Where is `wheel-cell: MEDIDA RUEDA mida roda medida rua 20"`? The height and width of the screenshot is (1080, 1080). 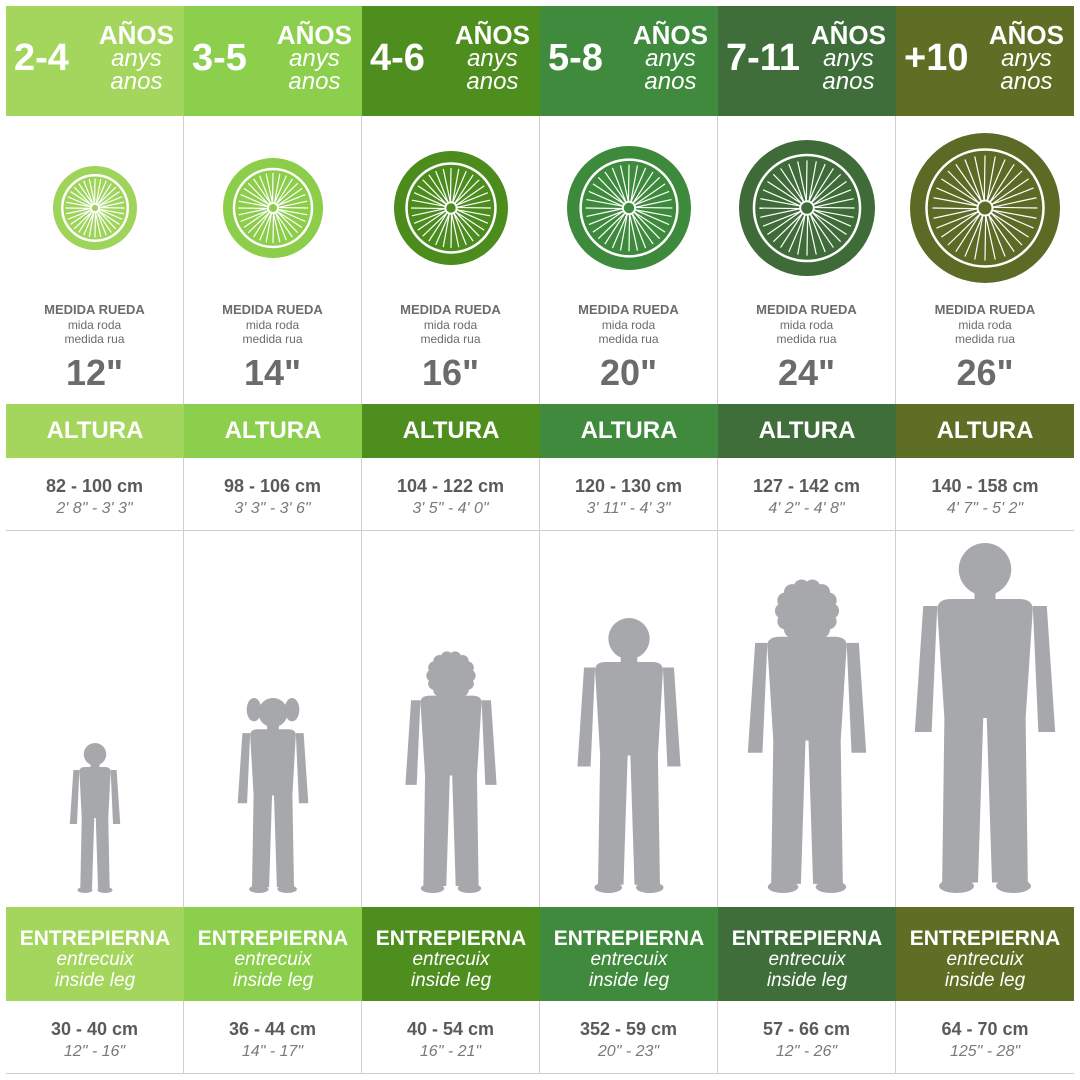 wheel-cell: MEDIDA RUEDA mida roda medida rua 20" is located at coordinates (629, 260).